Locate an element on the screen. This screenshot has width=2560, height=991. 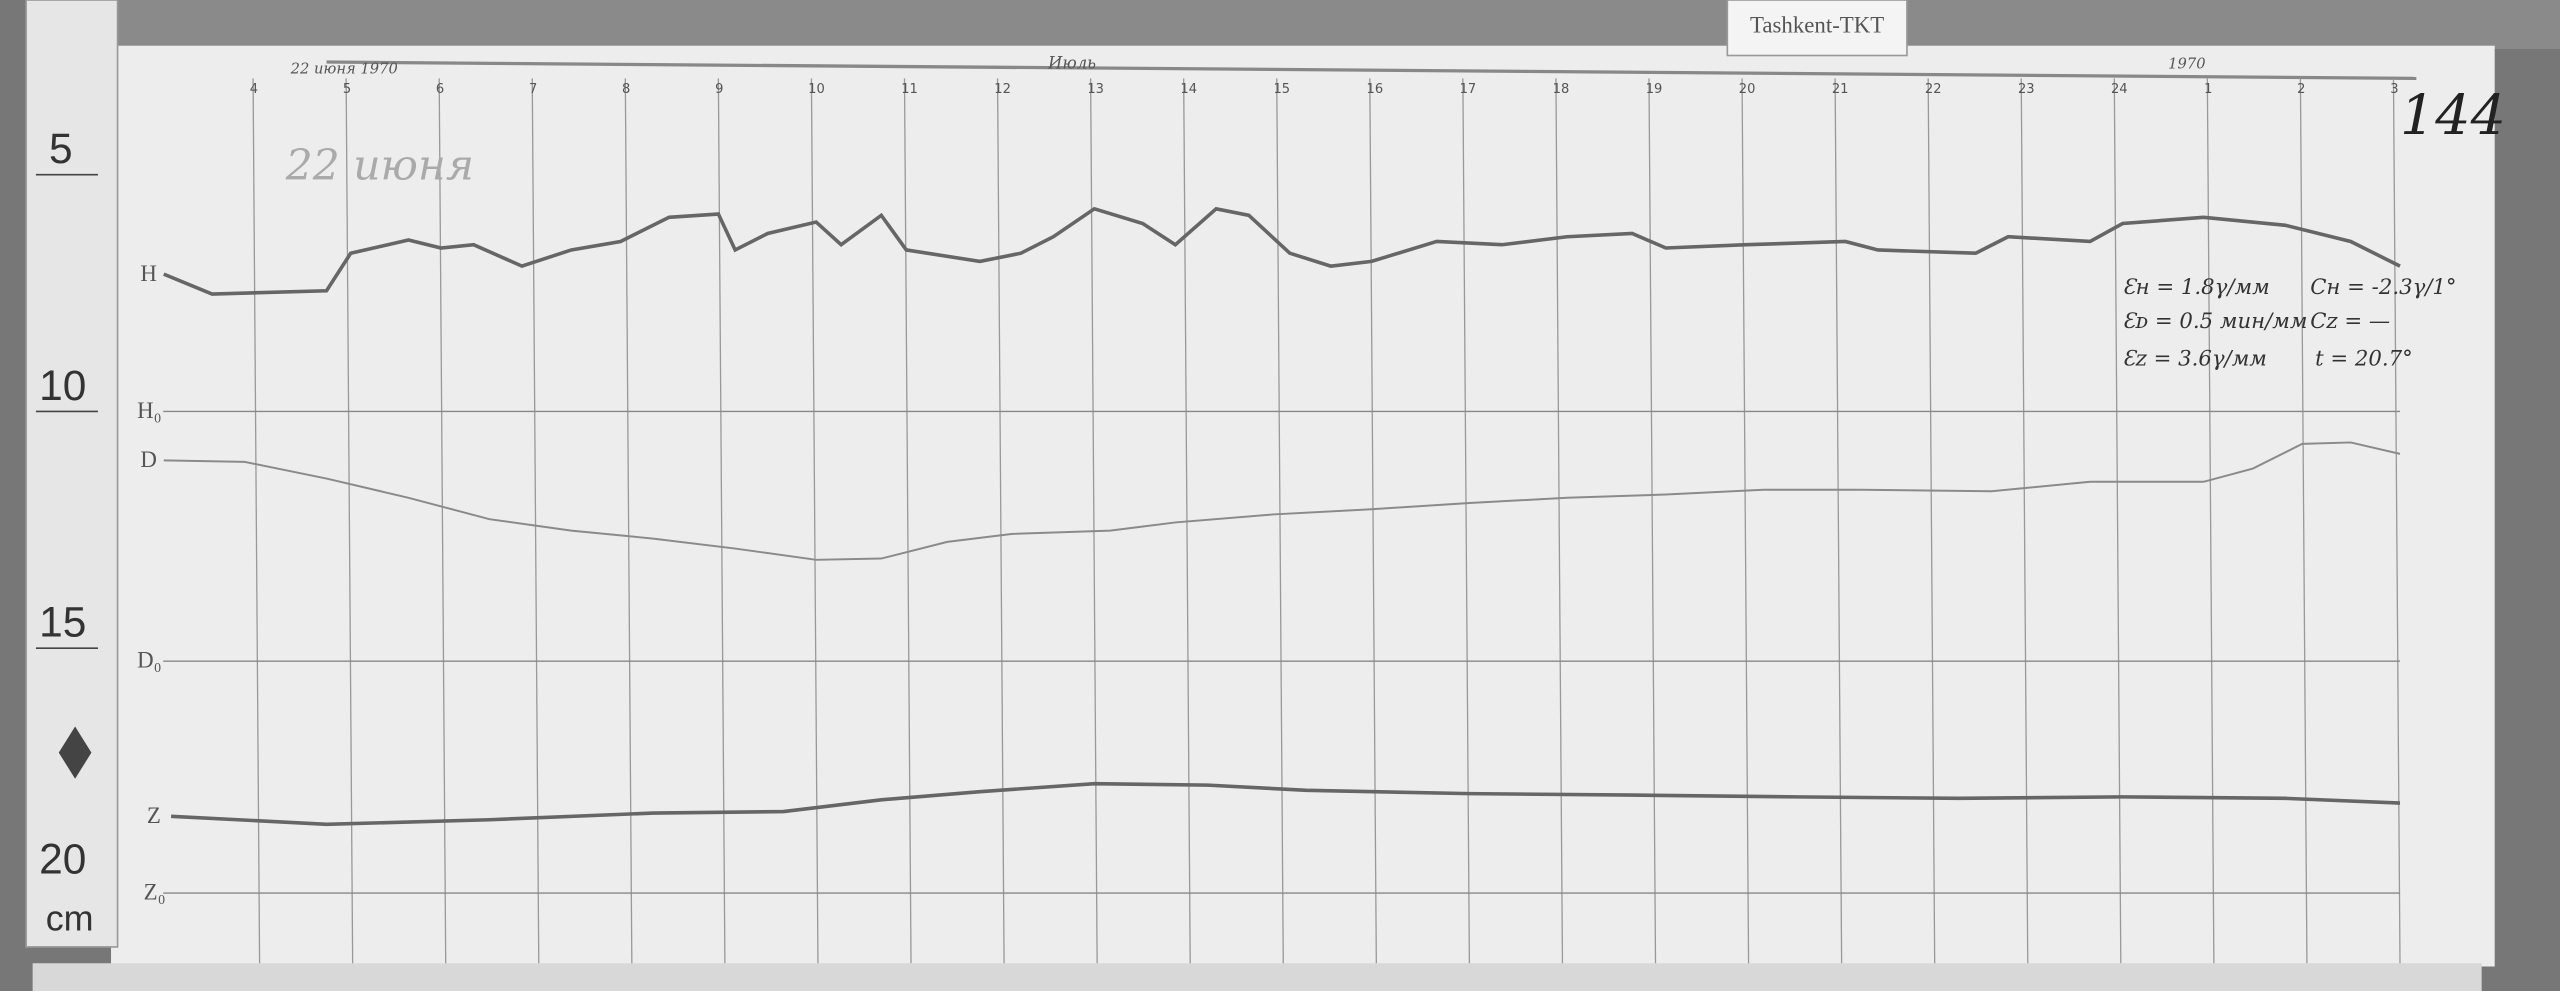
hour-tick-label: 18 is located at coordinates (1561, 89).